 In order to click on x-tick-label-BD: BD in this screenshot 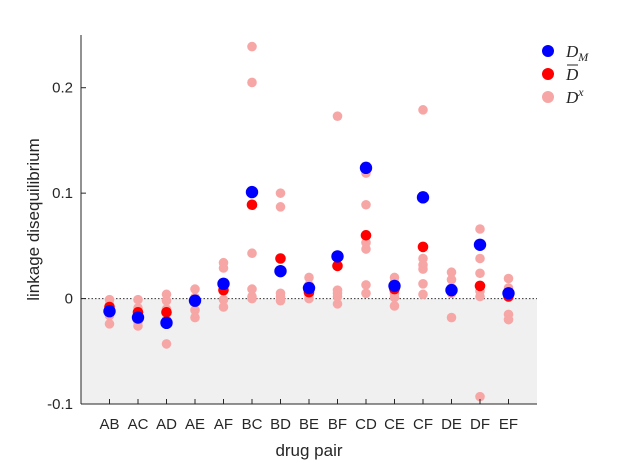, I will do `click(280, 424)`.